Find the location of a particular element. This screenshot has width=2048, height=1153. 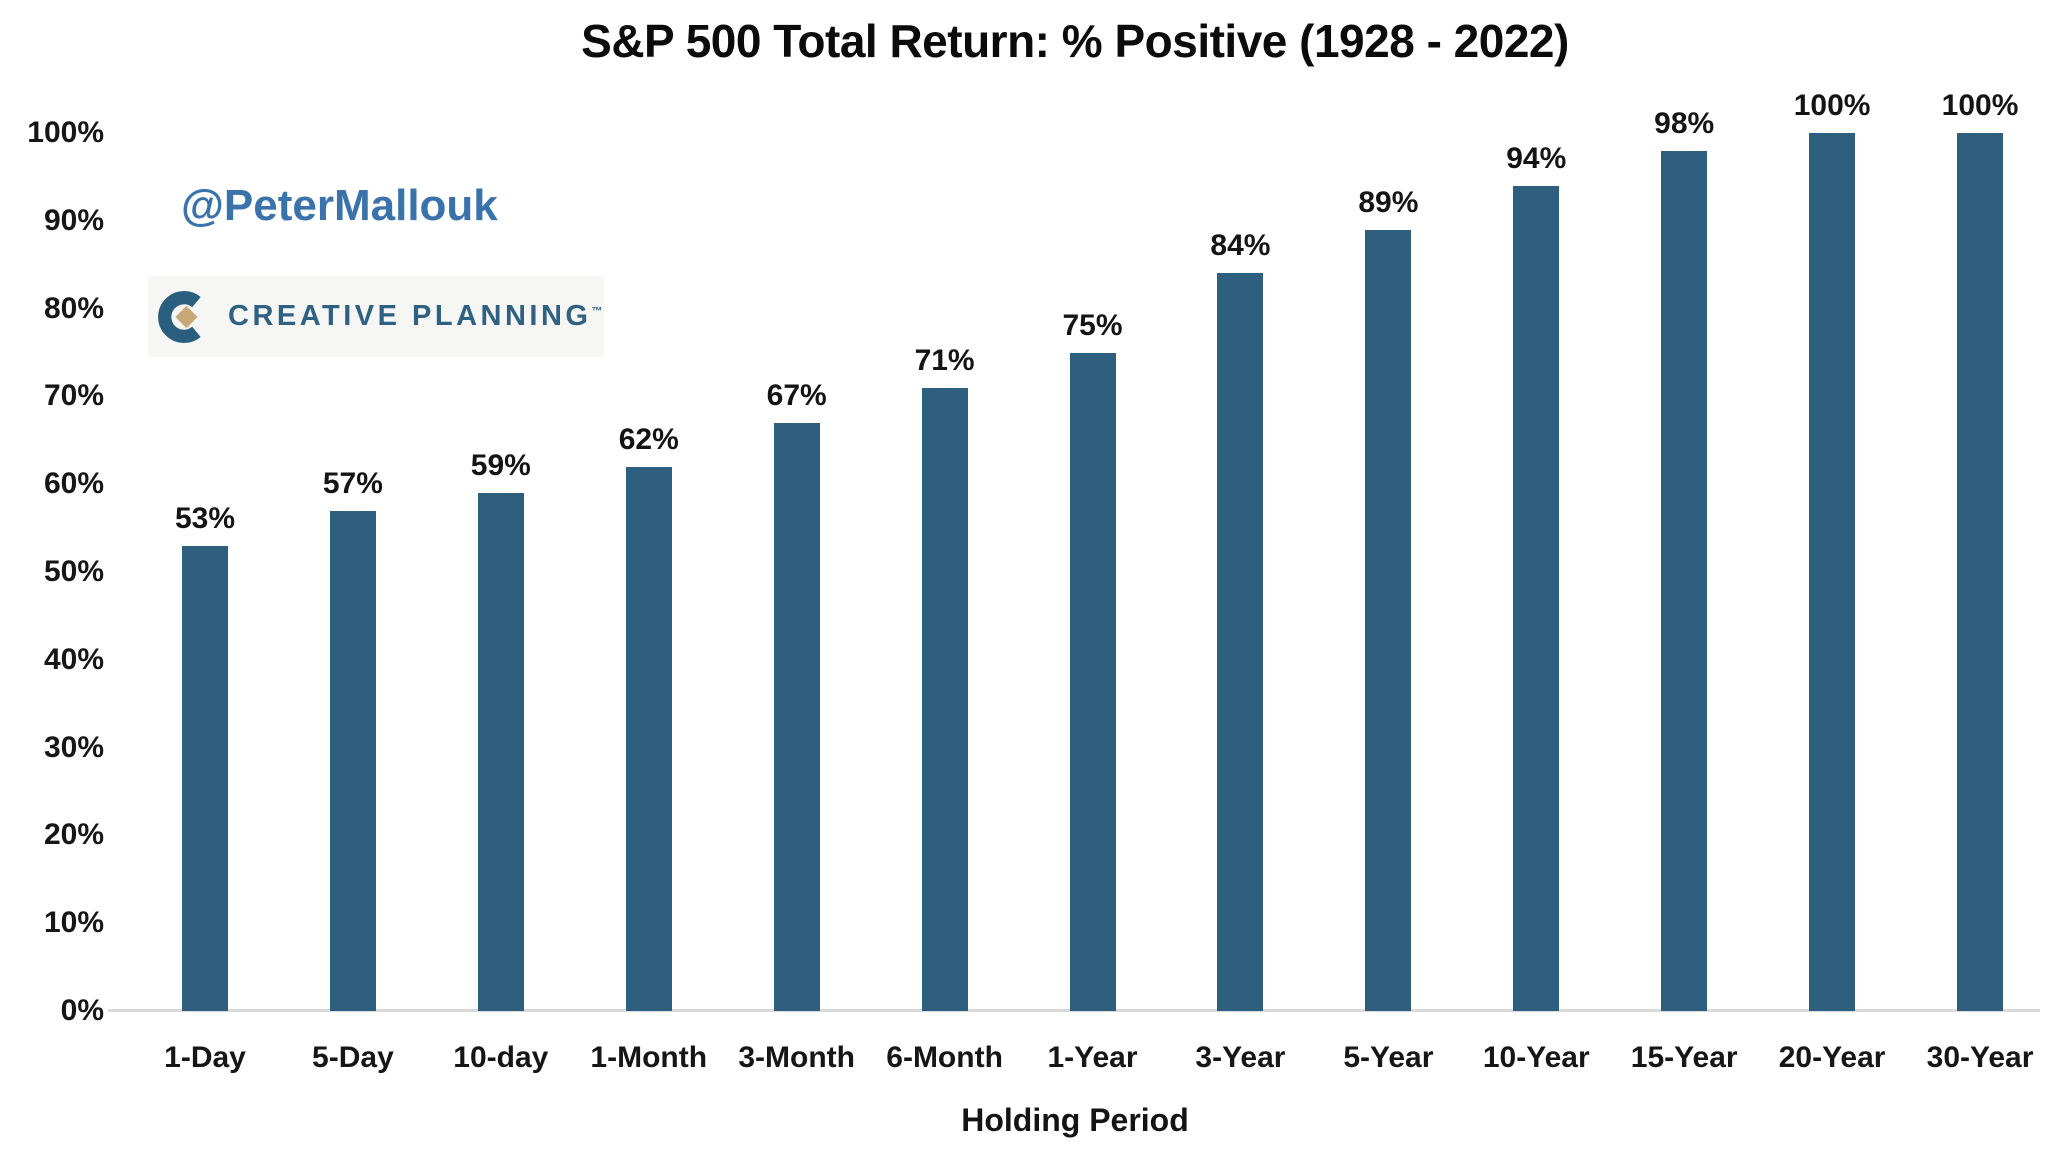

creative-planning-c-icon is located at coordinates (184, 317).